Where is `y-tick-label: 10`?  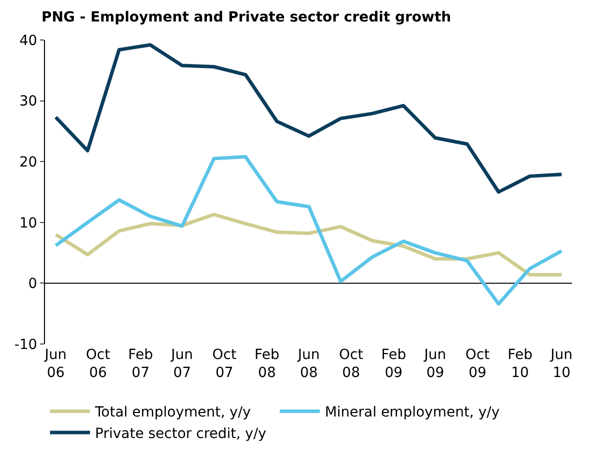
y-tick-label: 10 is located at coordinates (28, 223).